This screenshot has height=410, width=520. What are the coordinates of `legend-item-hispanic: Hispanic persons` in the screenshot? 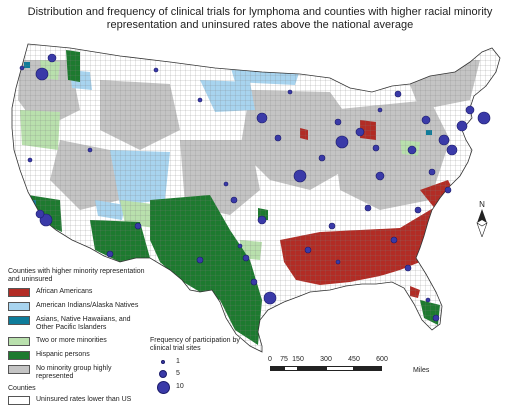 It's located at (78, 355).